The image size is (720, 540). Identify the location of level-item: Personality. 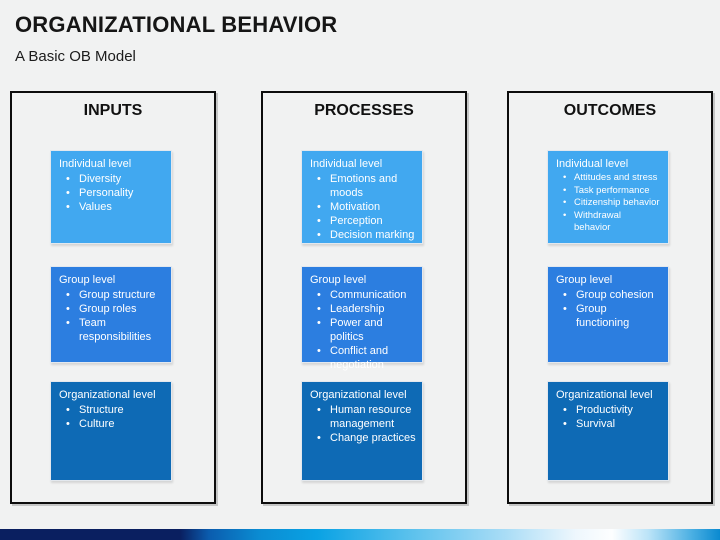
(112, 193).